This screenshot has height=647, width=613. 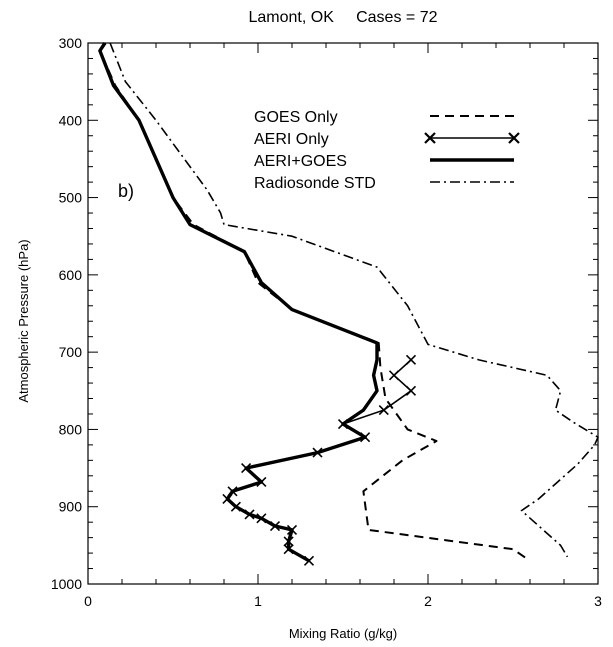 I want to click on y-tick-label: 300, so click(x=71, y=43).